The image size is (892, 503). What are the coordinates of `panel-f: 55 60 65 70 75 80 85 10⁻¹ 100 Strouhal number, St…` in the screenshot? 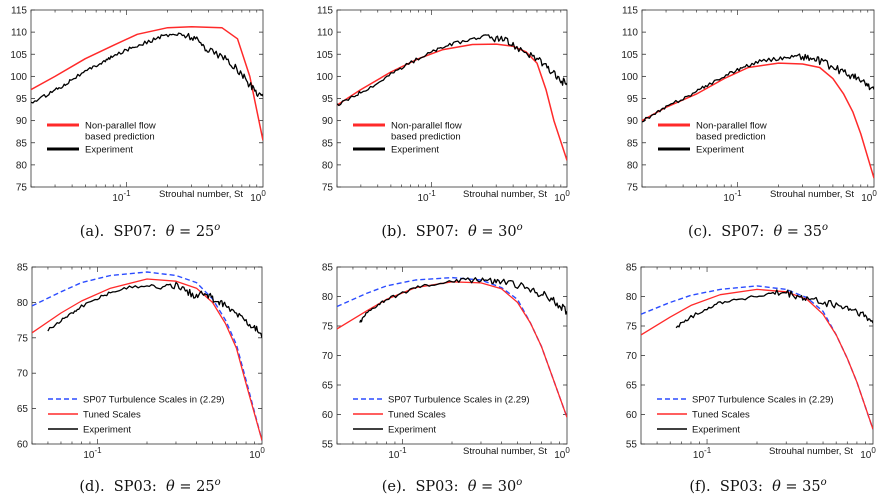 It's located at (751, 362).